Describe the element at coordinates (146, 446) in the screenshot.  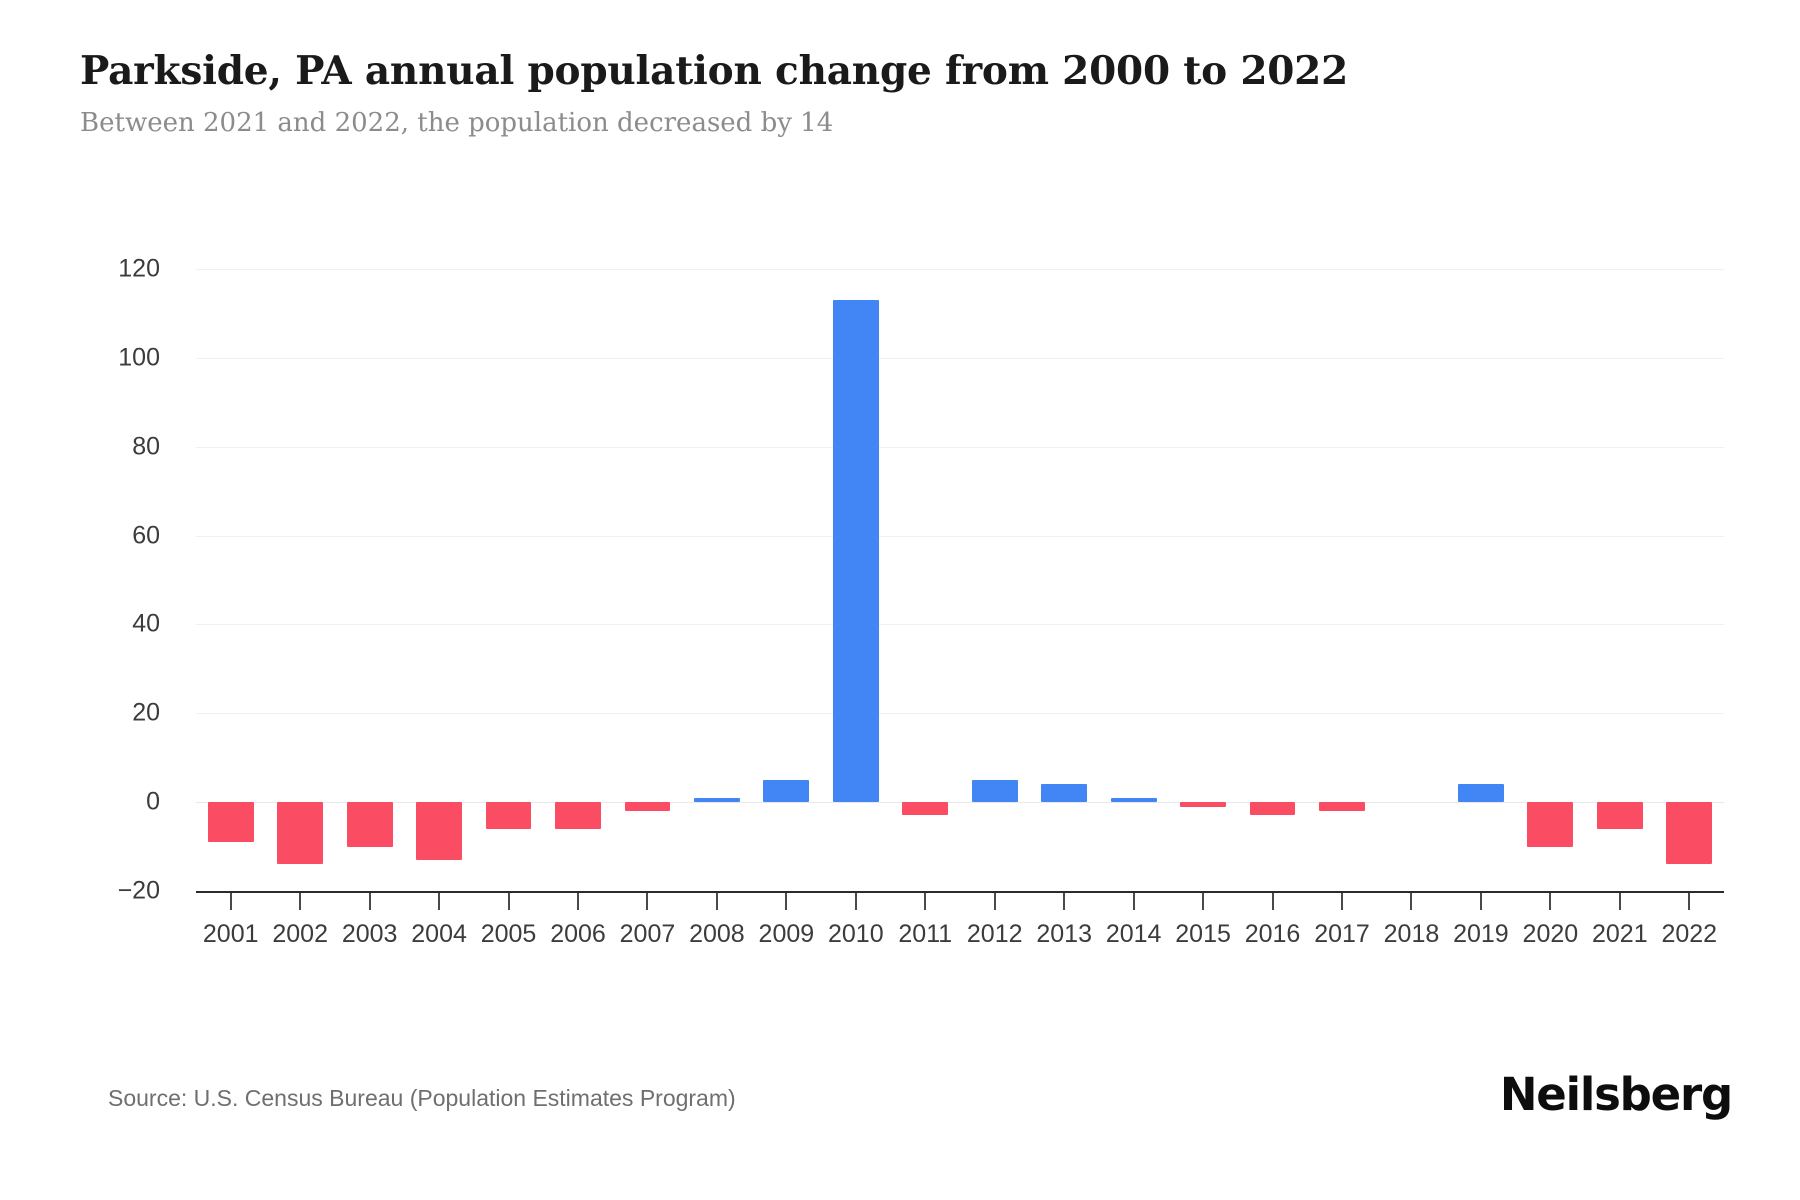
I see `y-axis-label: 80` at that location.